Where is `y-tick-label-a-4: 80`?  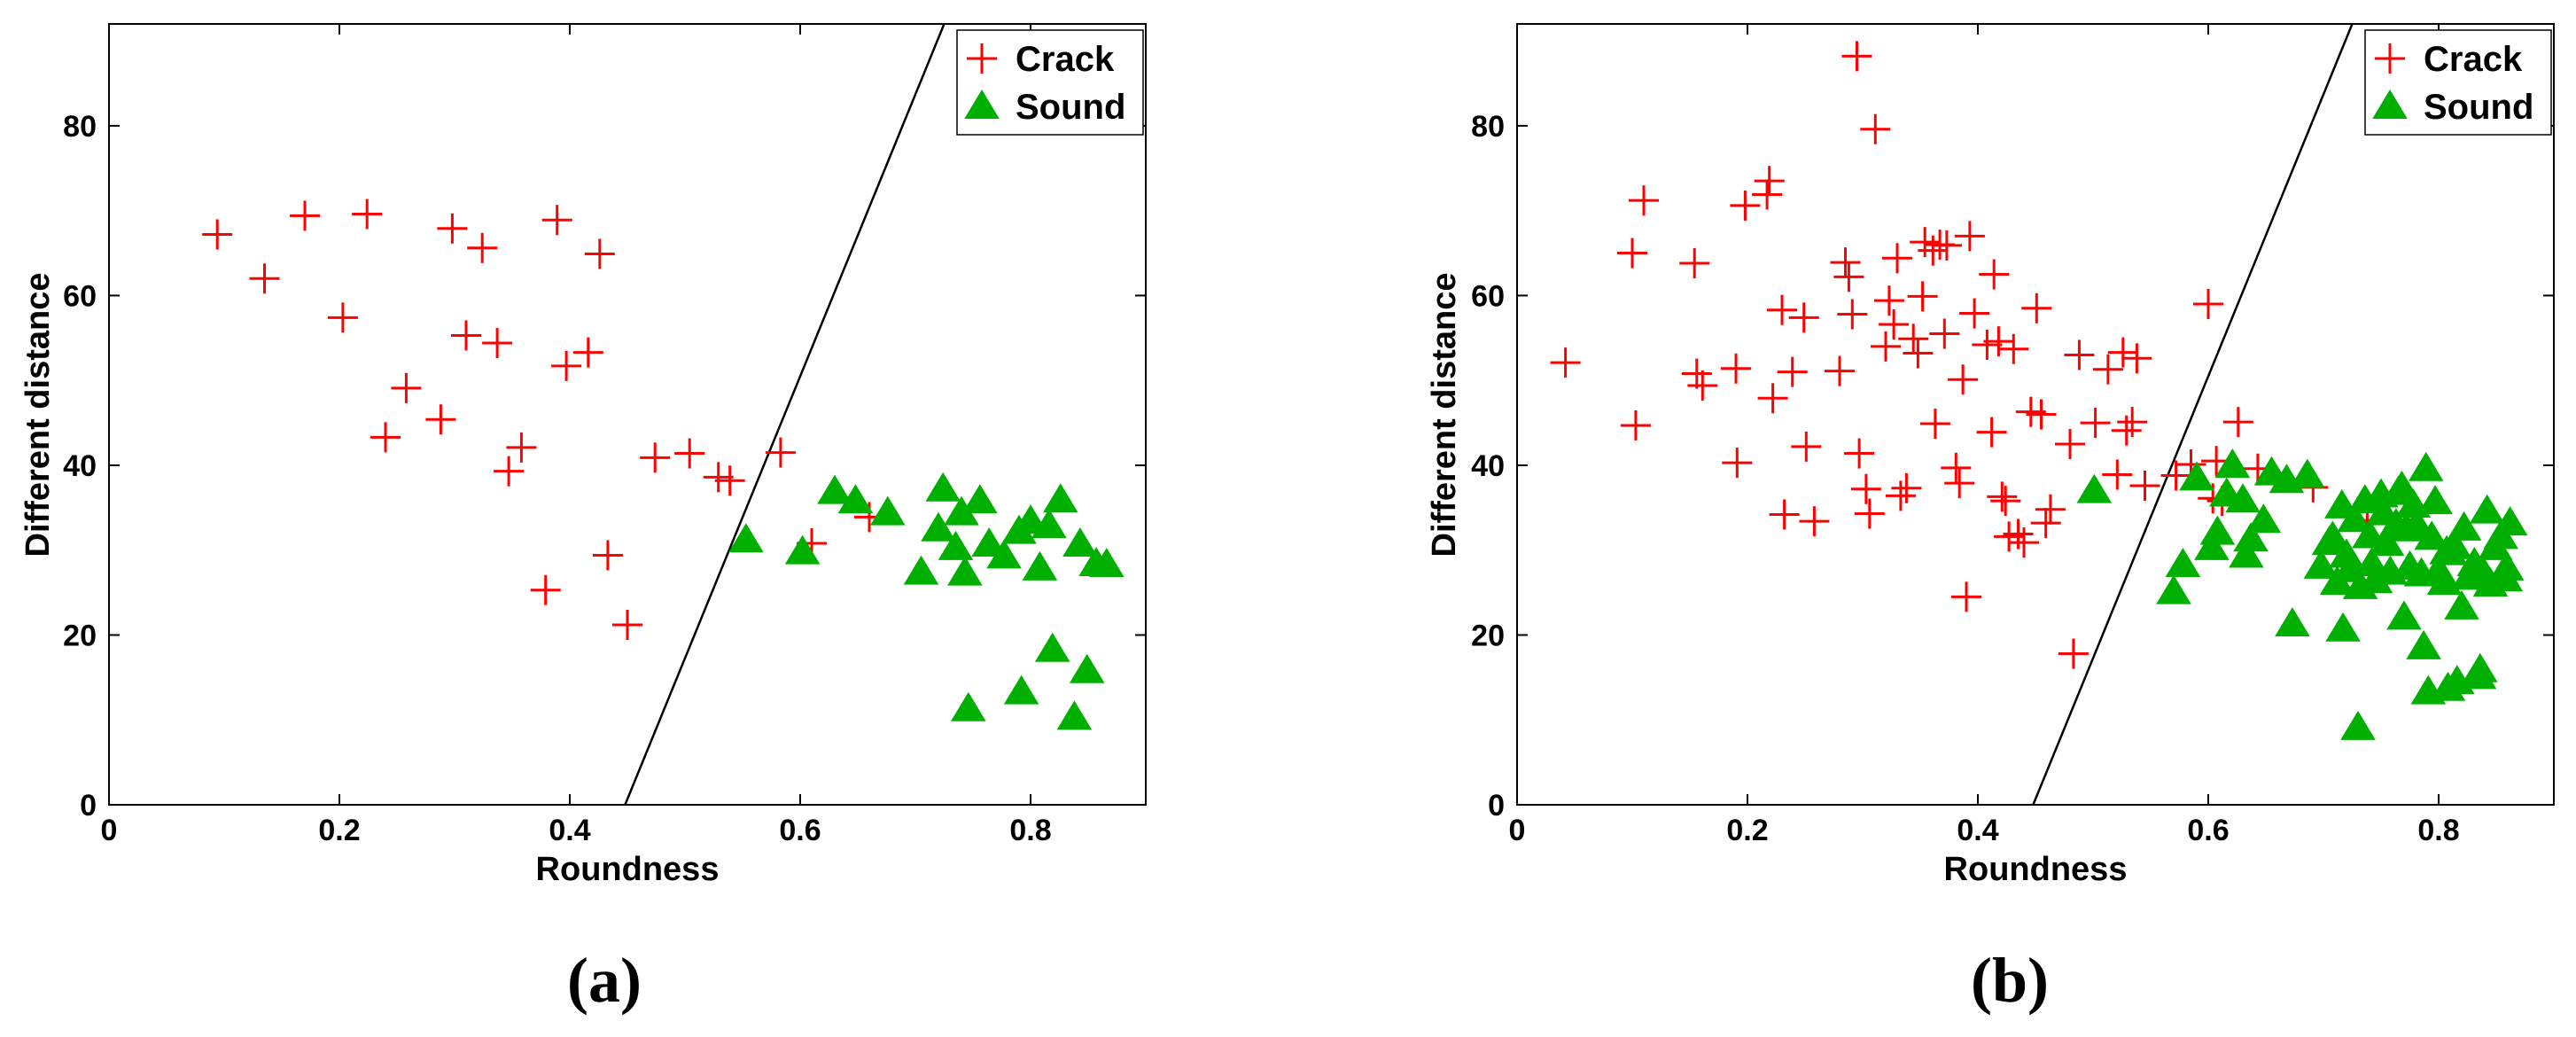
y-tick-label-a-4: 80 is located at coordinates (80, 127).